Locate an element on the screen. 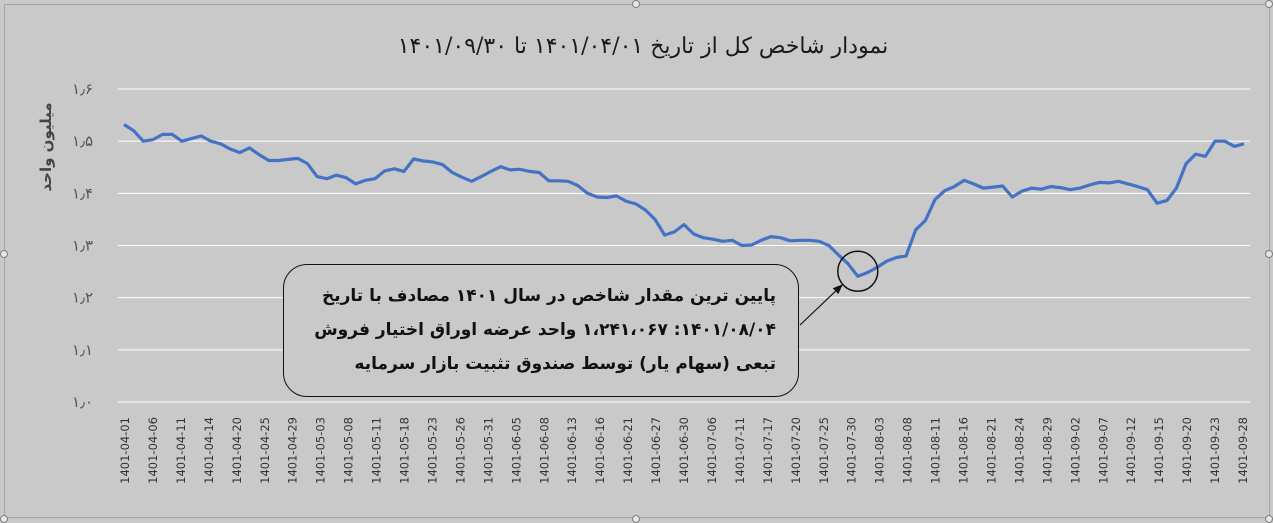  x-tick-label: 1401-05-08 is located at coordinates (349, 450).